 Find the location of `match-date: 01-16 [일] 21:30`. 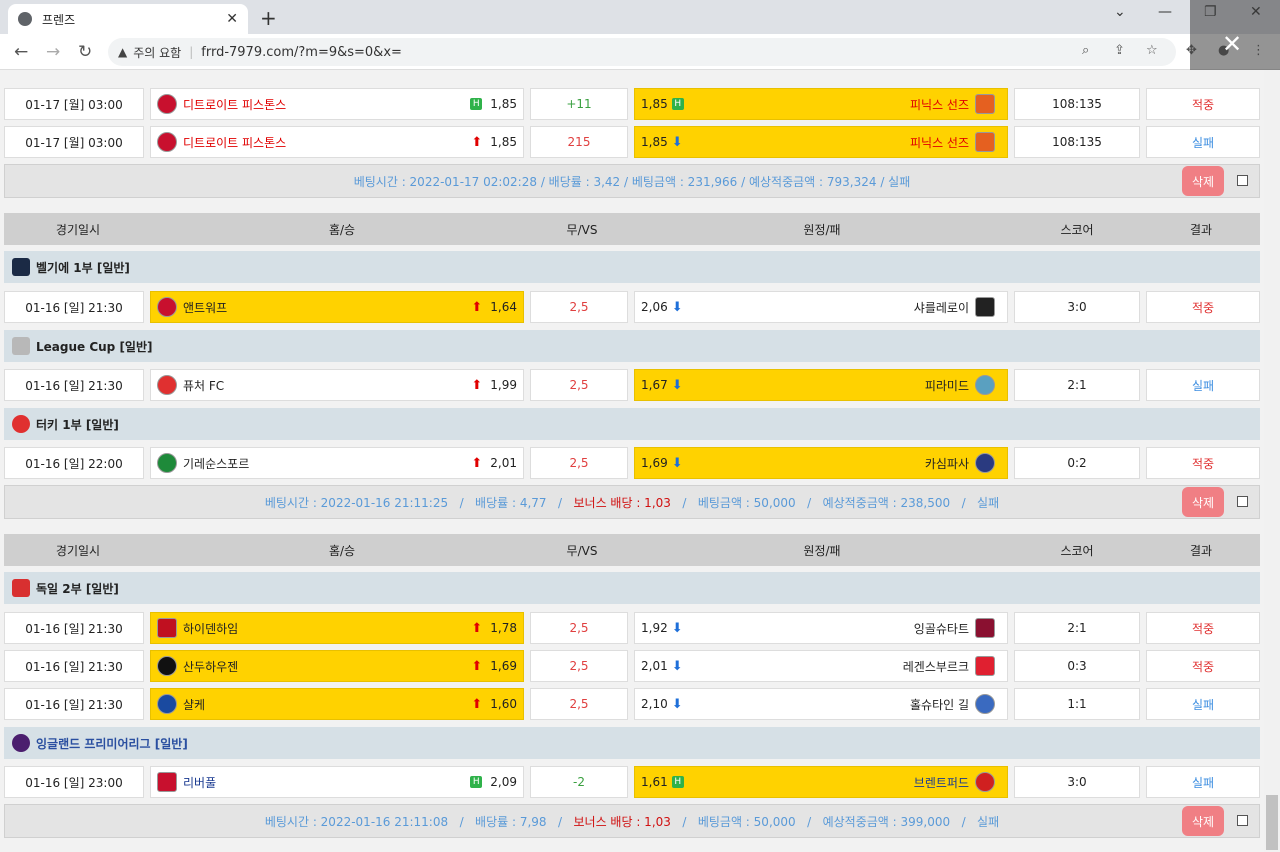

match-date: 01-16 [일] 21:30 is located at coordinates (74, 666).